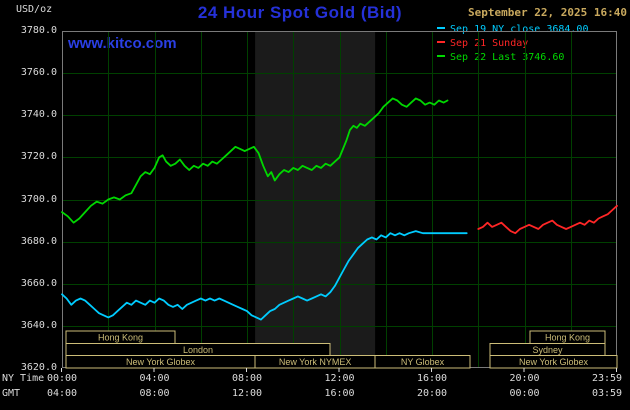 Image resolution: width=630 pixels, height=410 pixels. Describe the element at coordinates (519, 29) in the screenshot. I see `legend-label-sep19: Sep 19 NY close 3684.00` at that location.